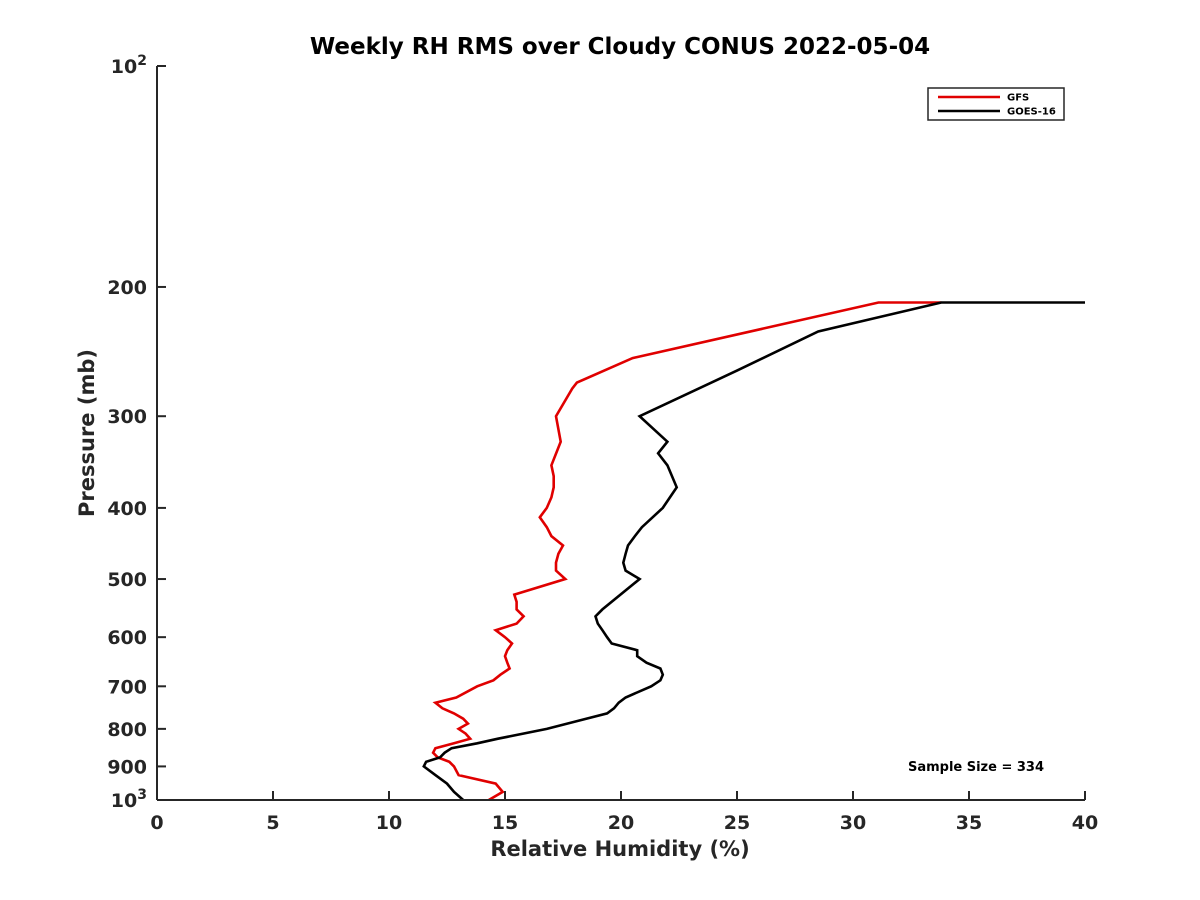 Image resolution: width=1200 pixels, height=900 pixels. What do you see at coordinates (127, 417) in the screenshot?
I see `y-tick-label: 300` at bounding box center [127, 417].